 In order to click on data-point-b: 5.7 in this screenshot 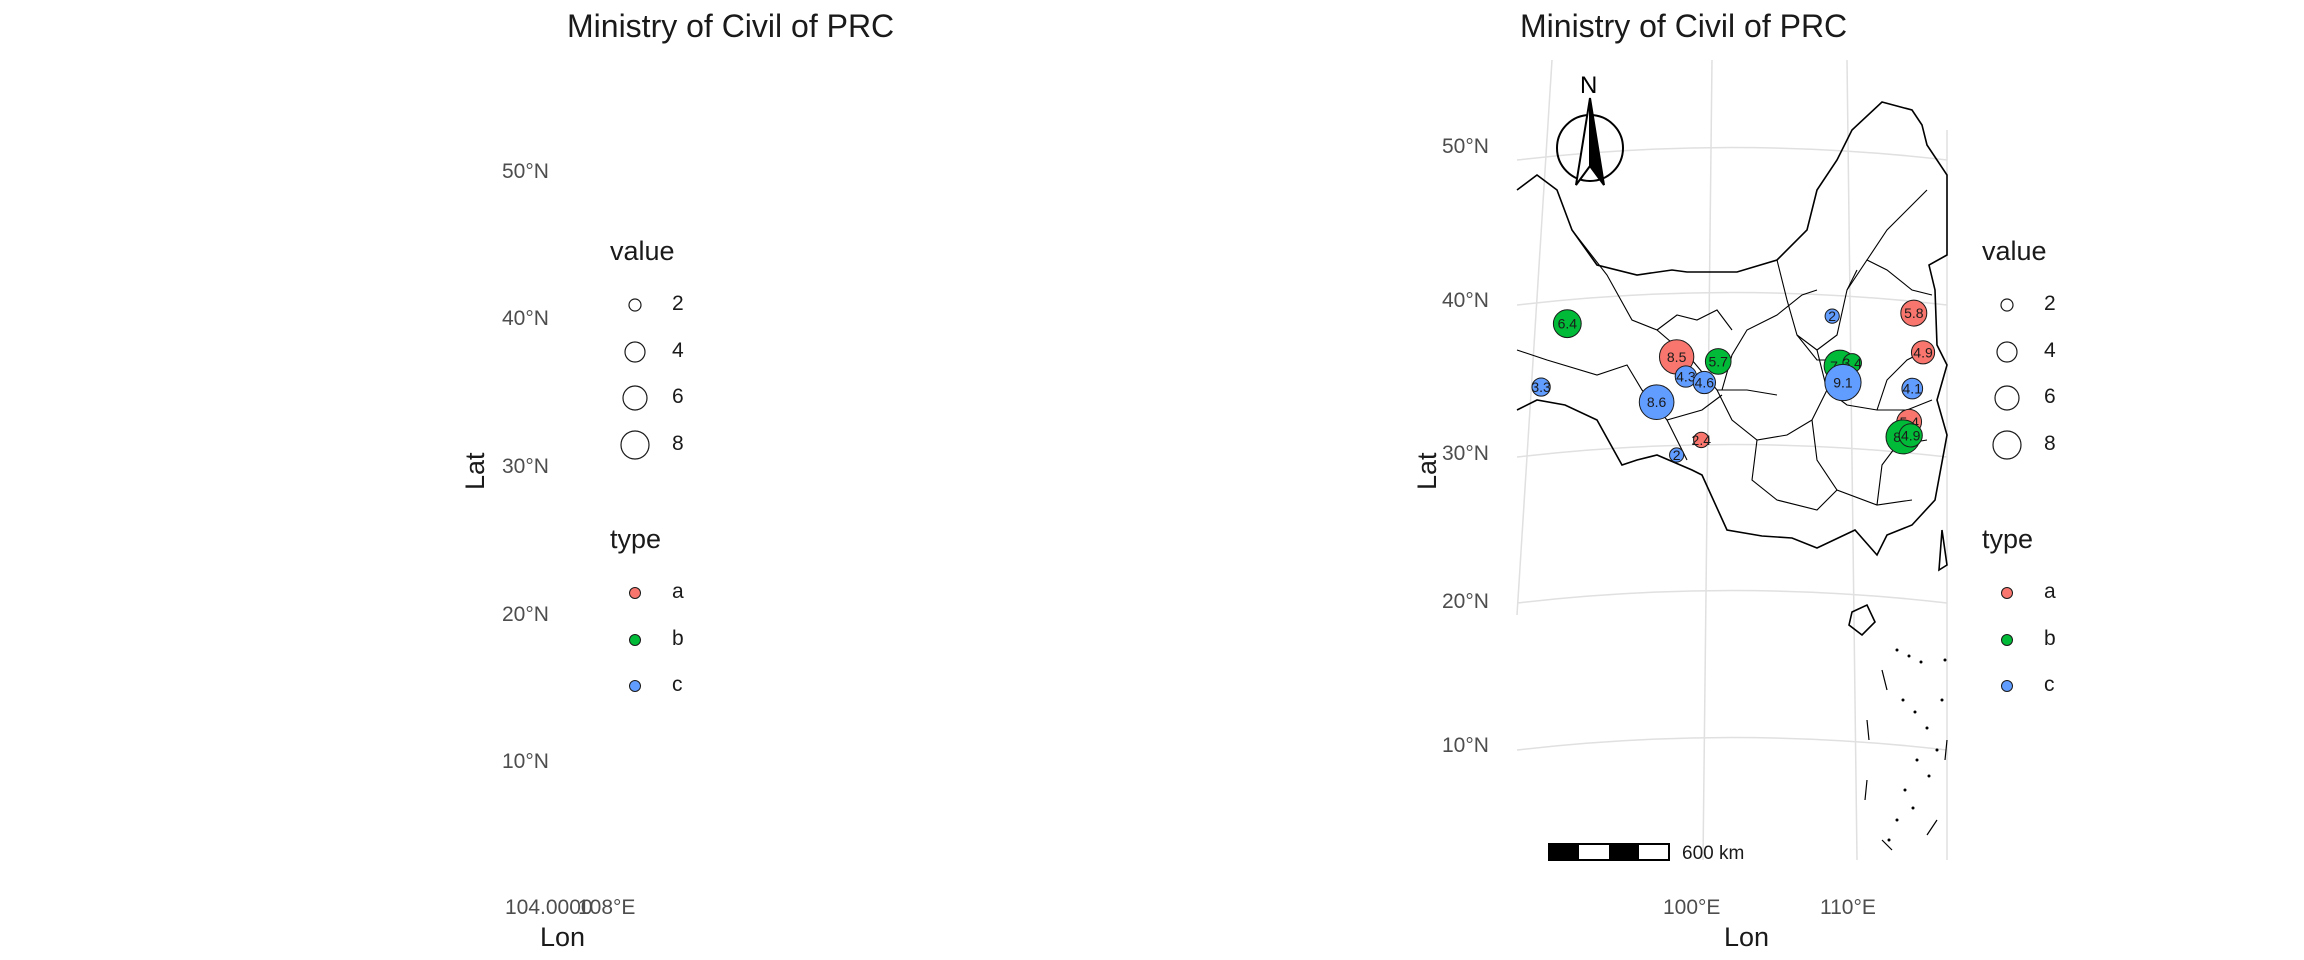, I will do `click(1718, 361)`.